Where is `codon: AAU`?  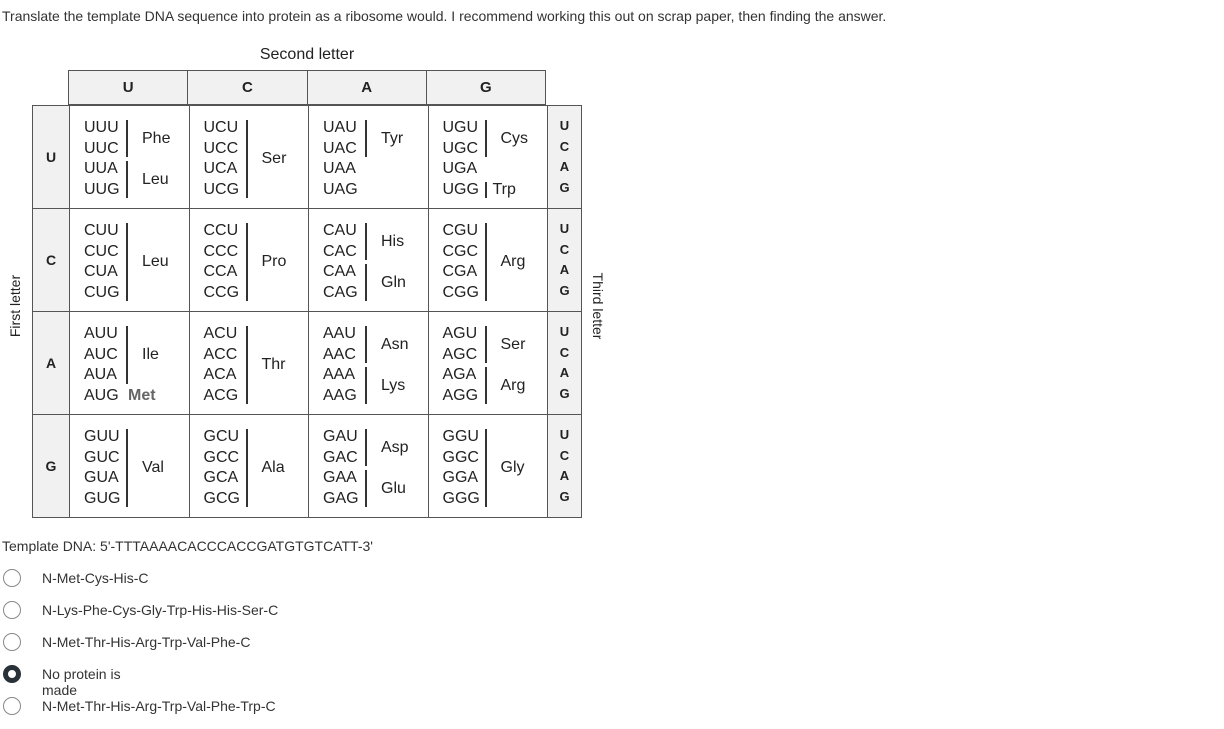 codon: AAU is located at coordinates (339, 333).